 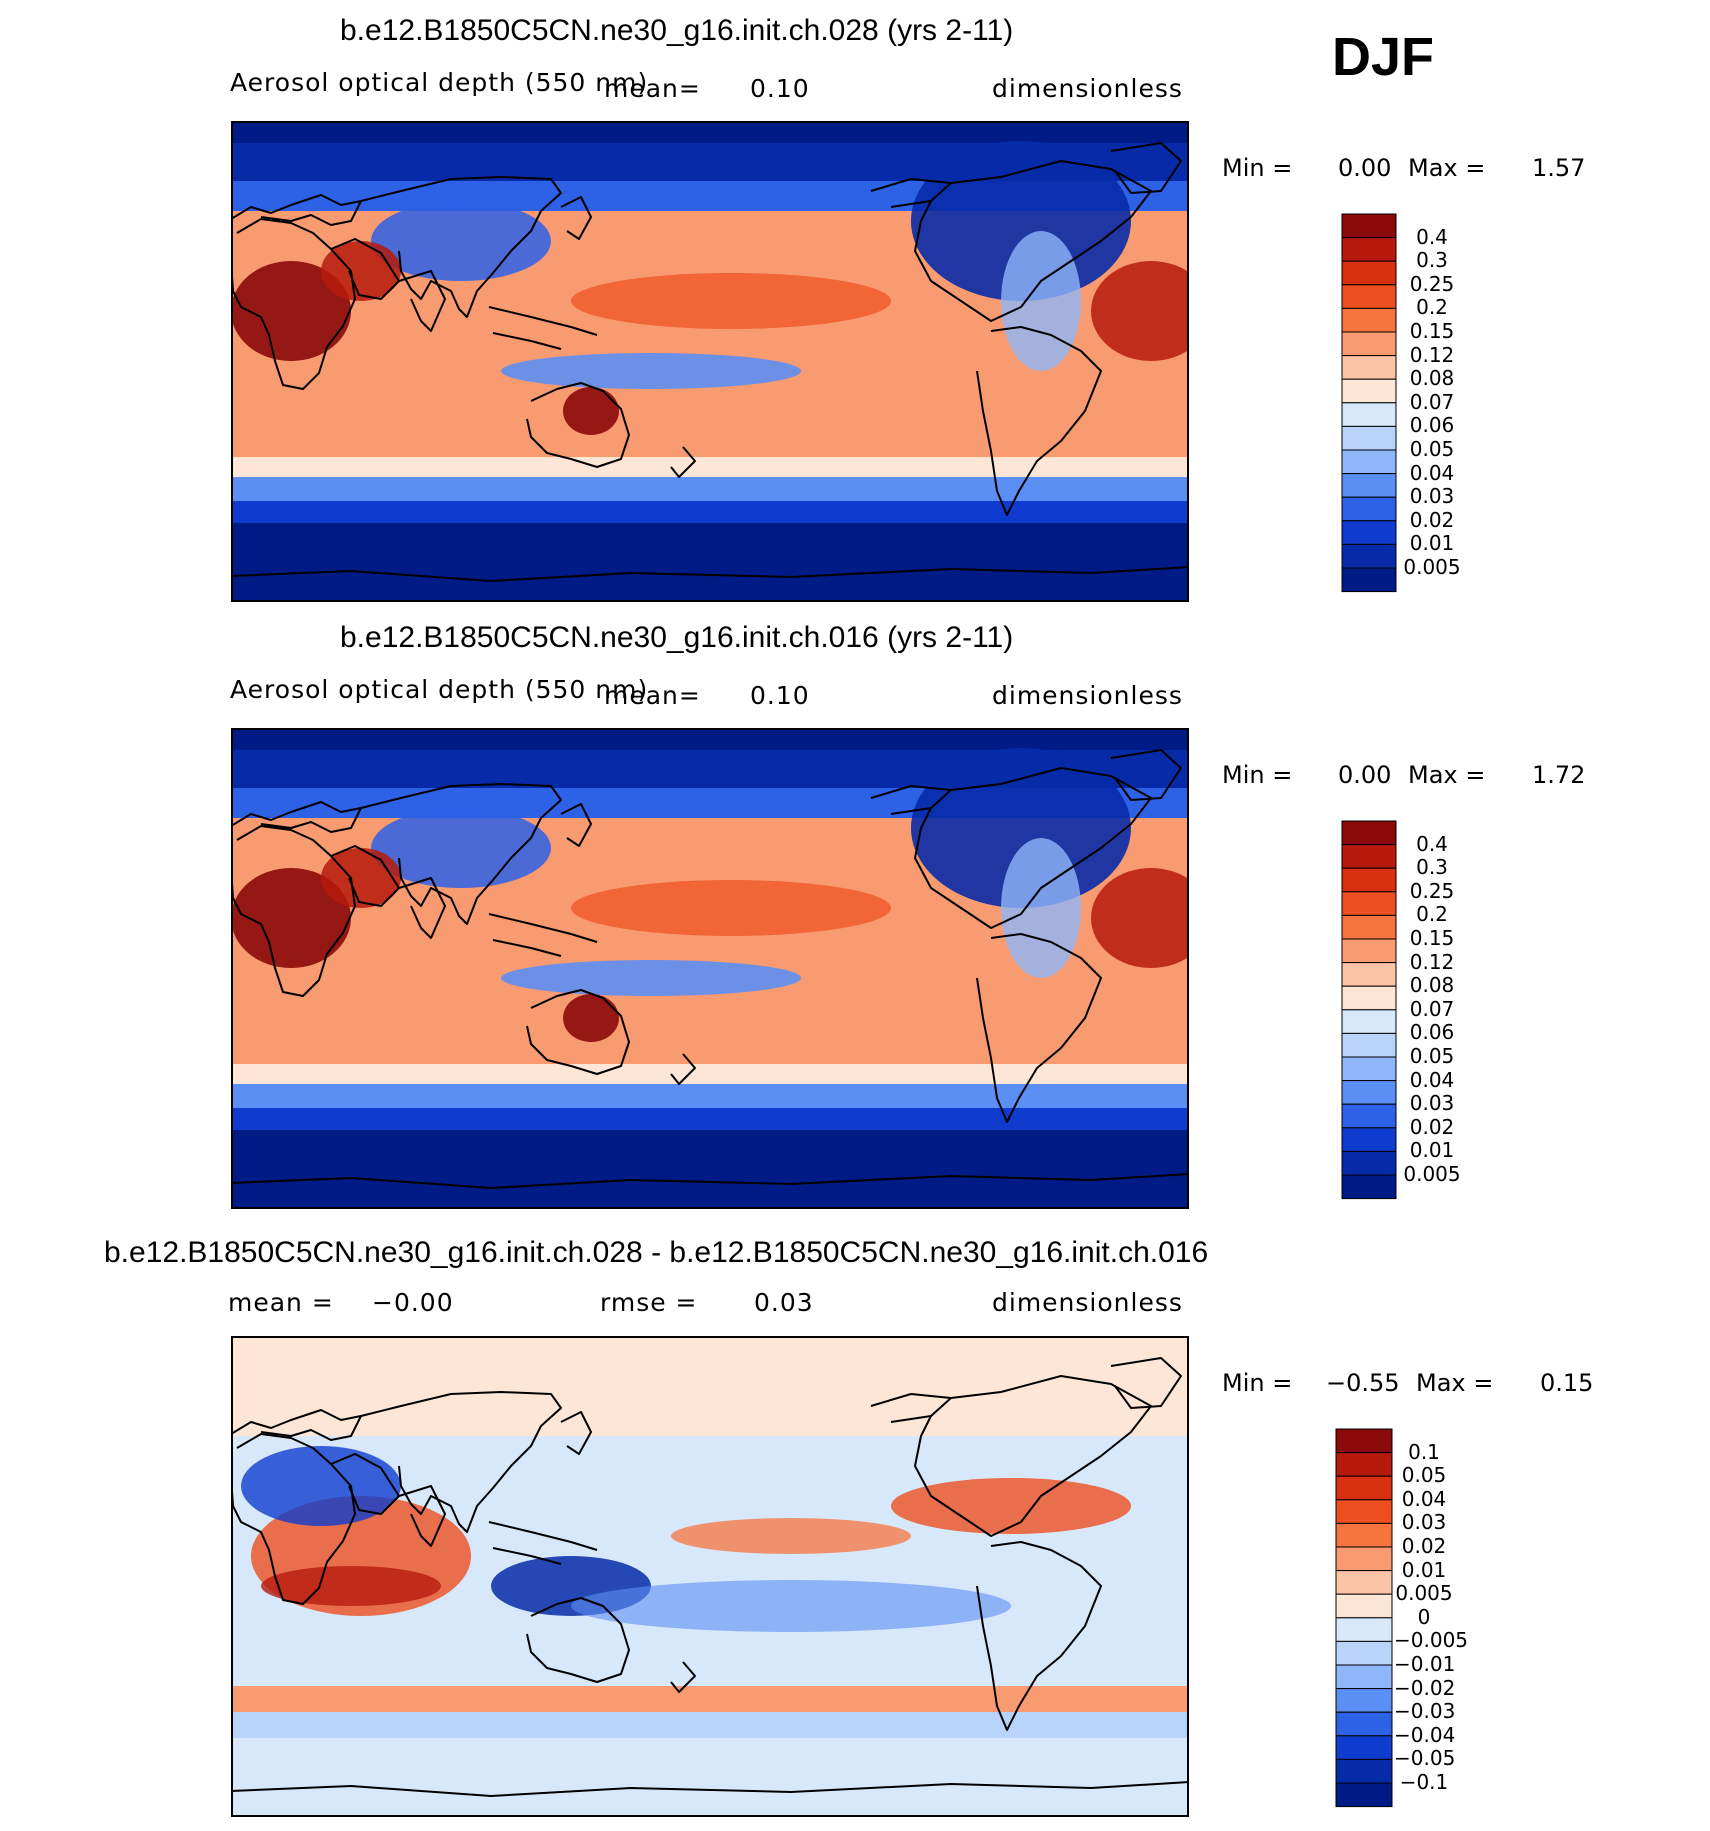 What do you see at coordinates (784, 1302) in the screenshot?
I see `panel3-rmse-value: 0.03` at bounding box center [784, 1302].